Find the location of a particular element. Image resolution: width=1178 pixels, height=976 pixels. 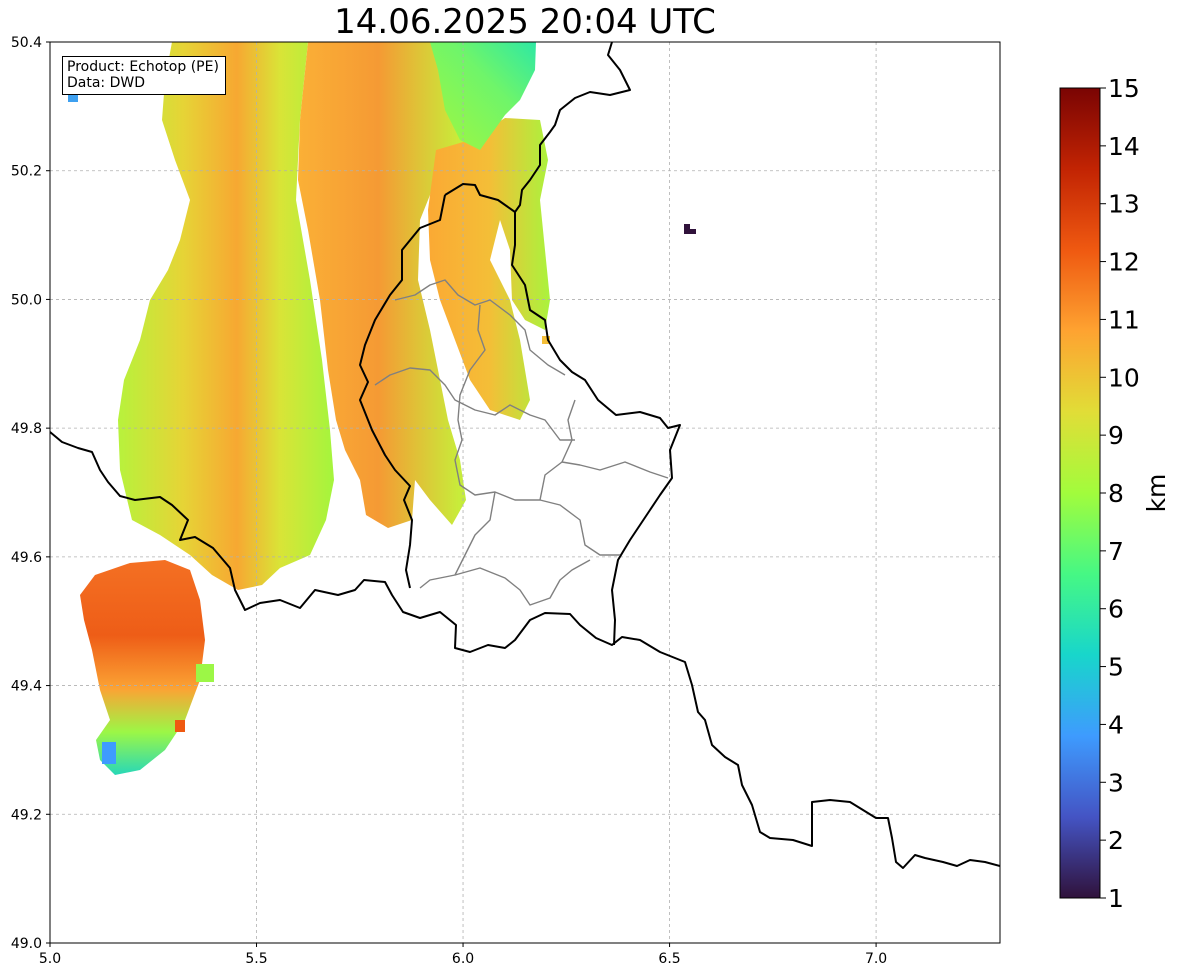

colorbar-tick-label: 10 is located at coordinates (1124, 377).